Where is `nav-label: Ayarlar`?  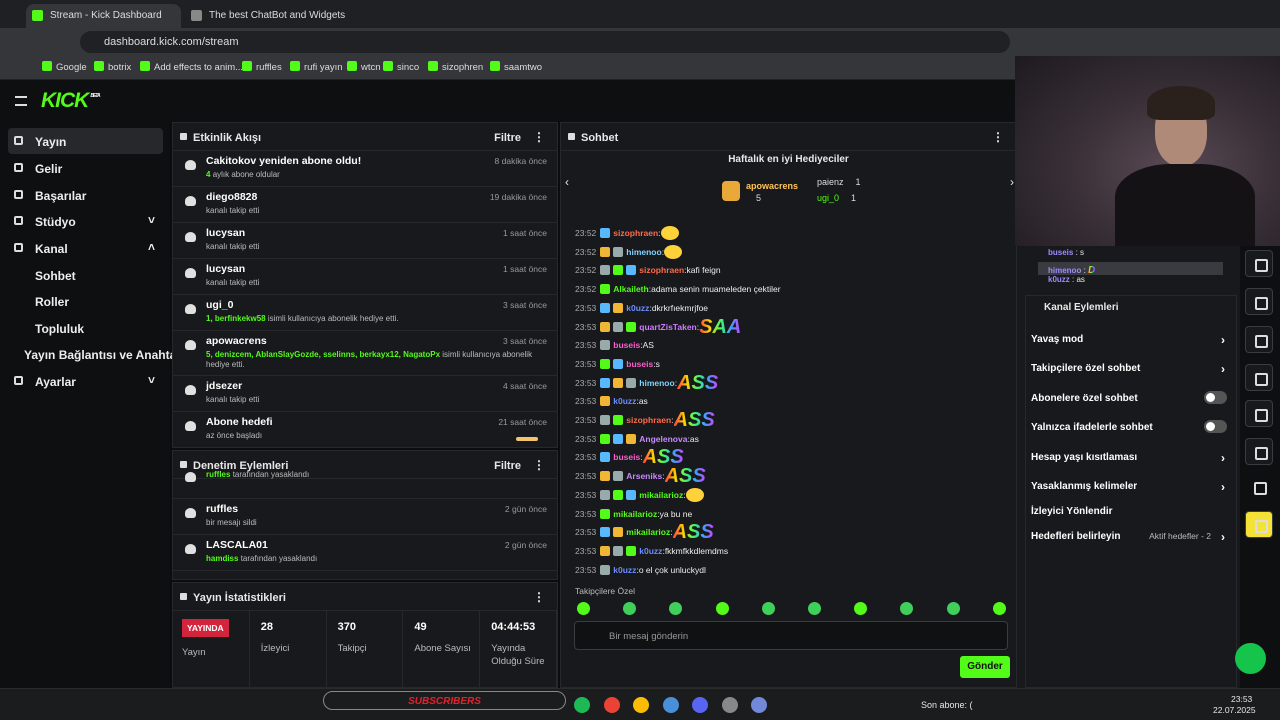
nav-label: Ayarlar is located at coordinates (55, 382).